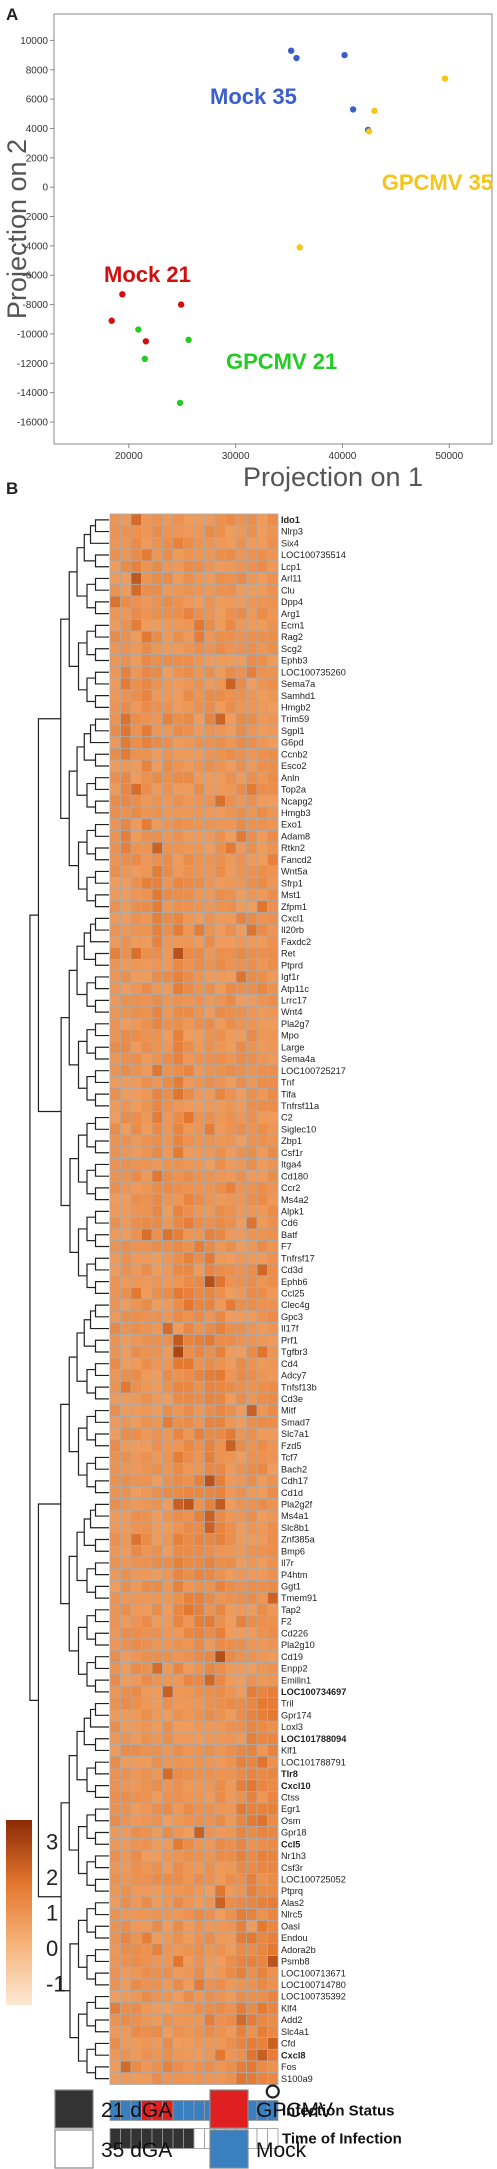 Image resolution: width=497 pixels, height=2169 pixels. What do you see at coordinates (290, 1809) in the screenshot?
I see `row-label: Egr1` at bounding box center [290, 1809].